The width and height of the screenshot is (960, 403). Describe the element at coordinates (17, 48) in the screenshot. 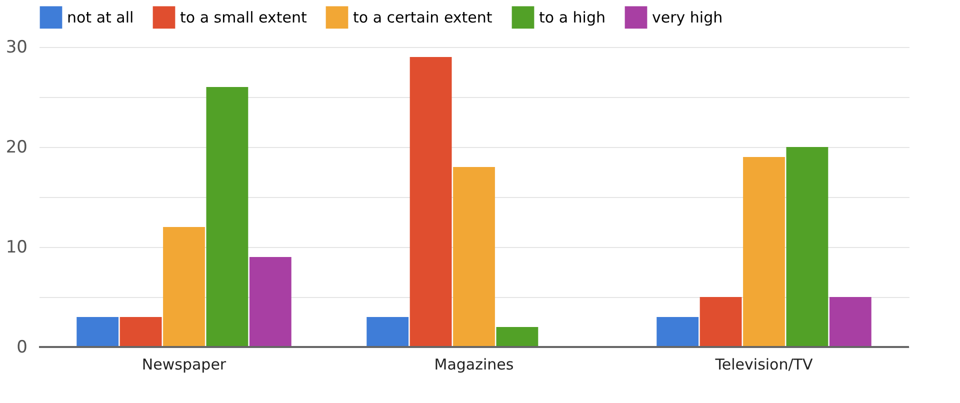

I see `y-tick-label: 30` at that location.